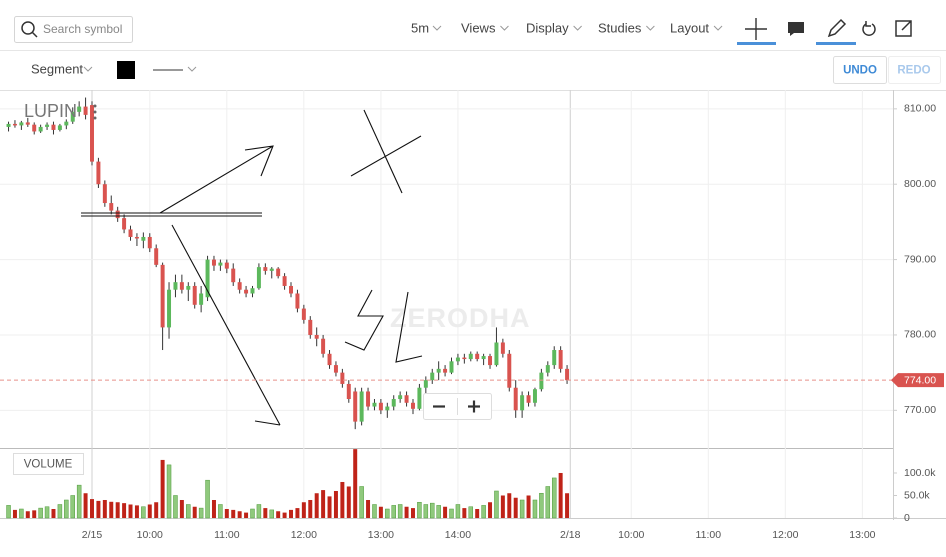 This screenshot has width=946, height=557. What do you see at coordinates (472, 380) in the screenshot?
I see `price-layer: 774.00` at bounding box center [472, 380].